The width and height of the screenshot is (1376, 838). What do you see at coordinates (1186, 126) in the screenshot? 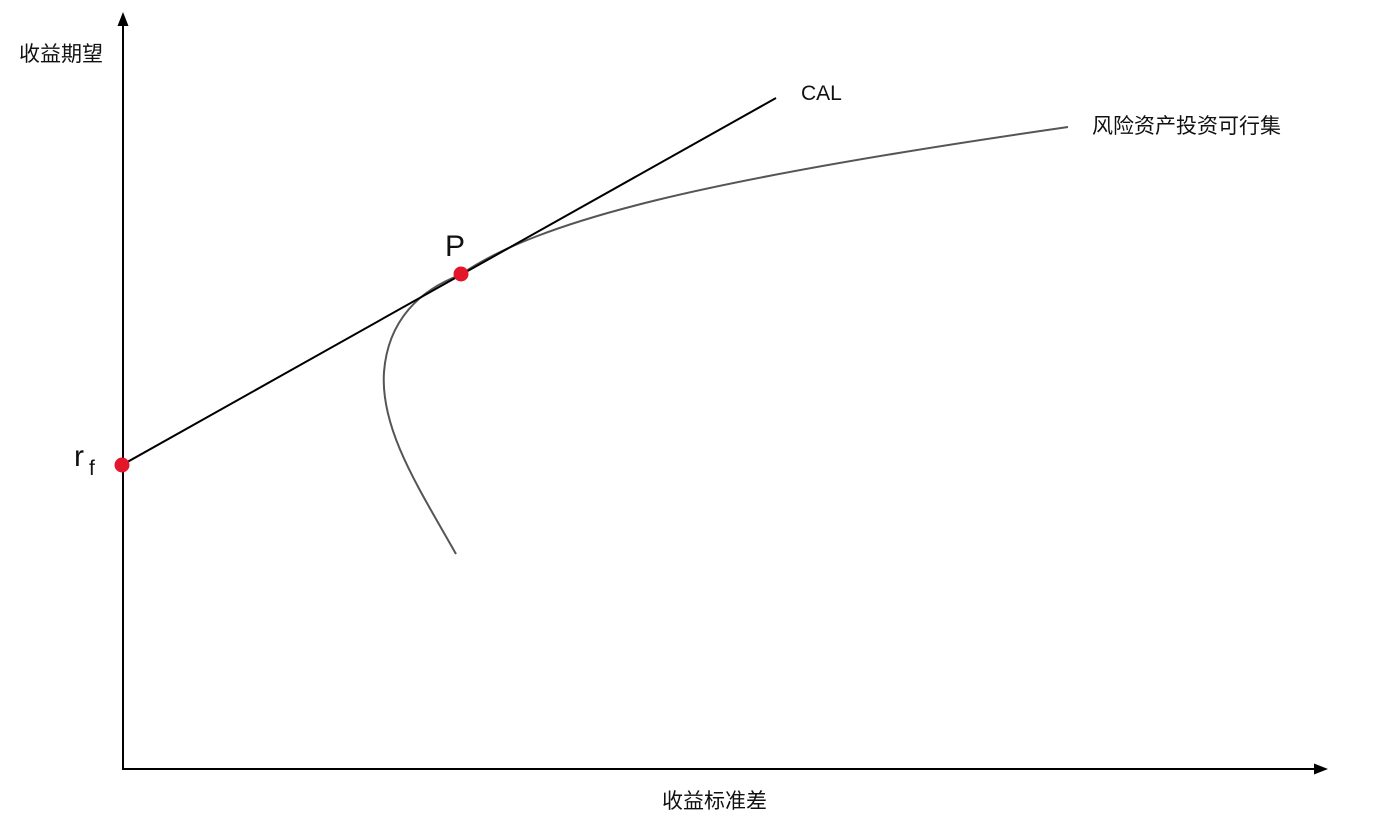
I see `frontier-label: 风险资产投资可行集` at bounding box center [1186, 126].